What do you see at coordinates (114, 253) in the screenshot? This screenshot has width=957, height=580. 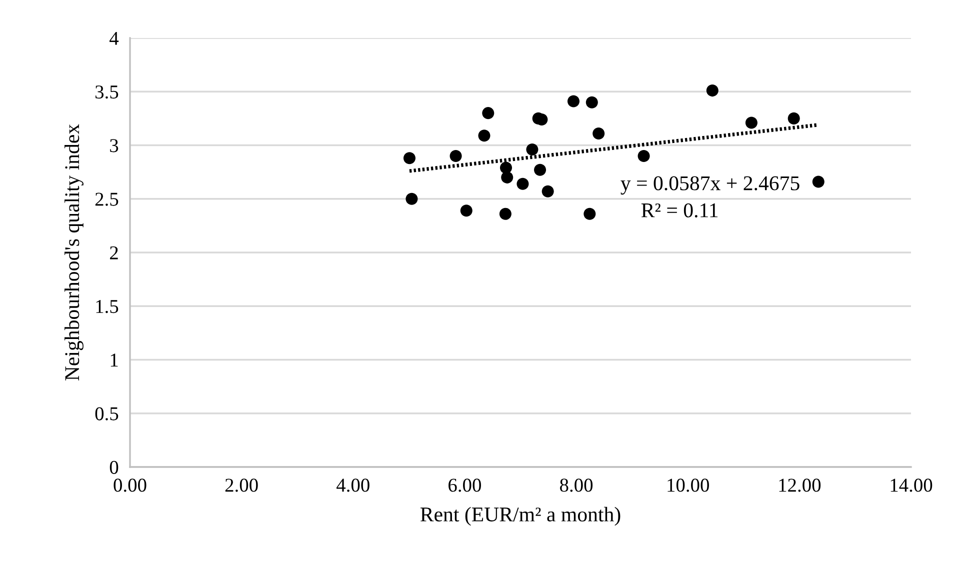 I see `y-tick-label: 2` at bounding box center [114, 253].